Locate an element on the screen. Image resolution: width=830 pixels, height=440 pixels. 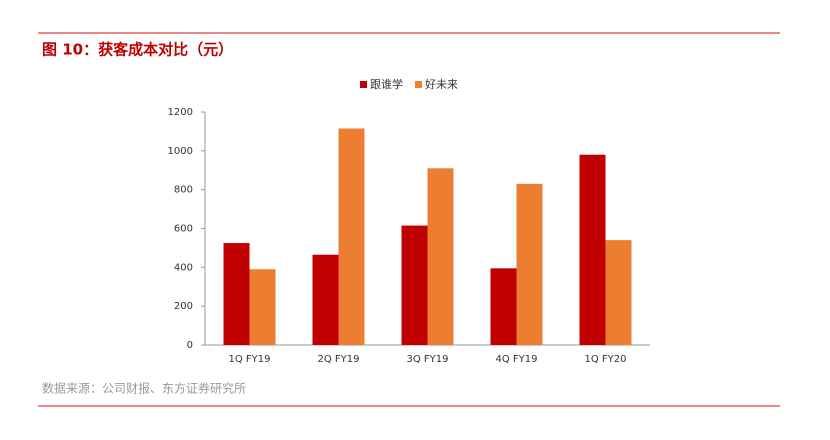
x-tick-label: 3Q FY19 is located at coordinates (428, 359).